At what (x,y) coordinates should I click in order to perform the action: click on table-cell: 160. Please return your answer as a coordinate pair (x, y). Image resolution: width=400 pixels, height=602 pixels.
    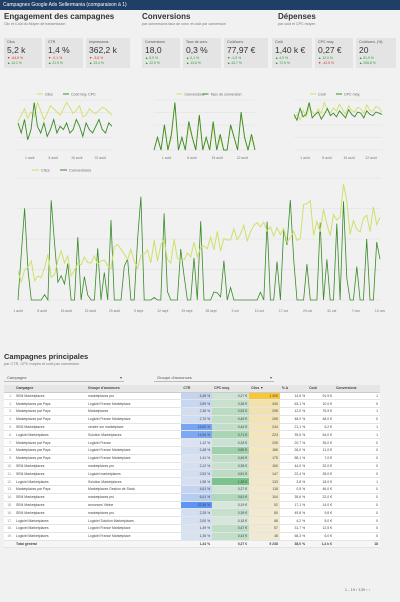
    Looking at the image, I should click on (264, 466).